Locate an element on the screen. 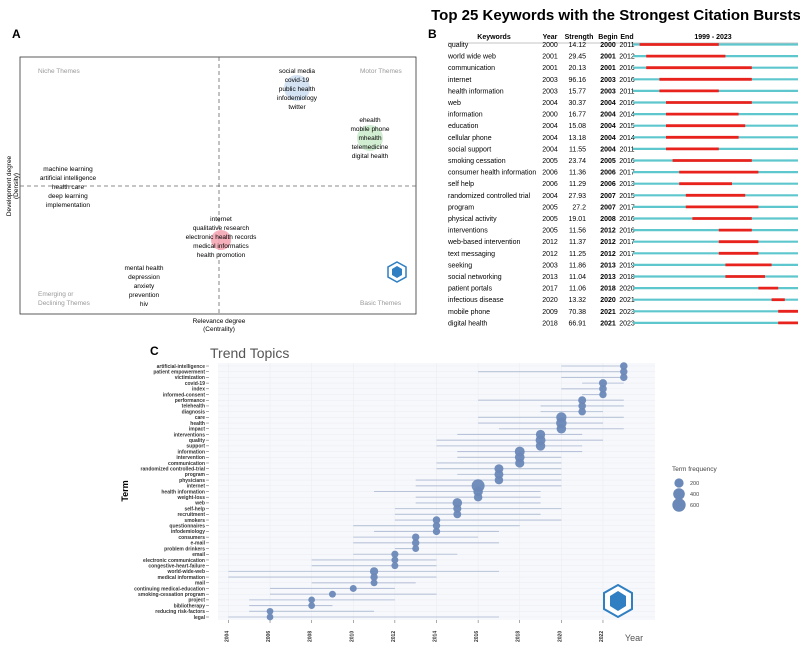  legend-size-label: 600 is located at coordinates (694, 506).